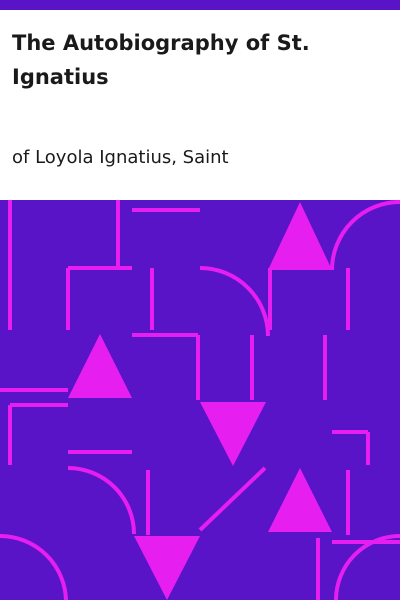 This screenshot has width=400, height=600. Describe the element at coordinates (200, 5) in the screenshot. I see `top-color-strip` at that location.